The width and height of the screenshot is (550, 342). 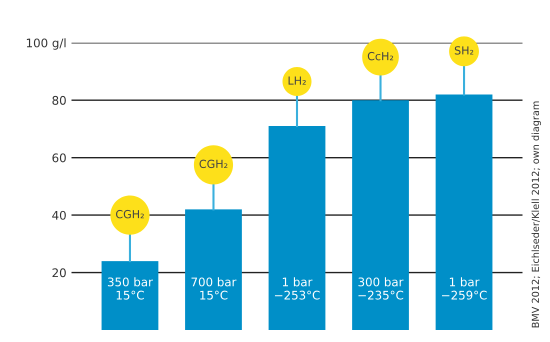 I want to click on y-tick-label: 100 g/l, so click(x=46, y=44).